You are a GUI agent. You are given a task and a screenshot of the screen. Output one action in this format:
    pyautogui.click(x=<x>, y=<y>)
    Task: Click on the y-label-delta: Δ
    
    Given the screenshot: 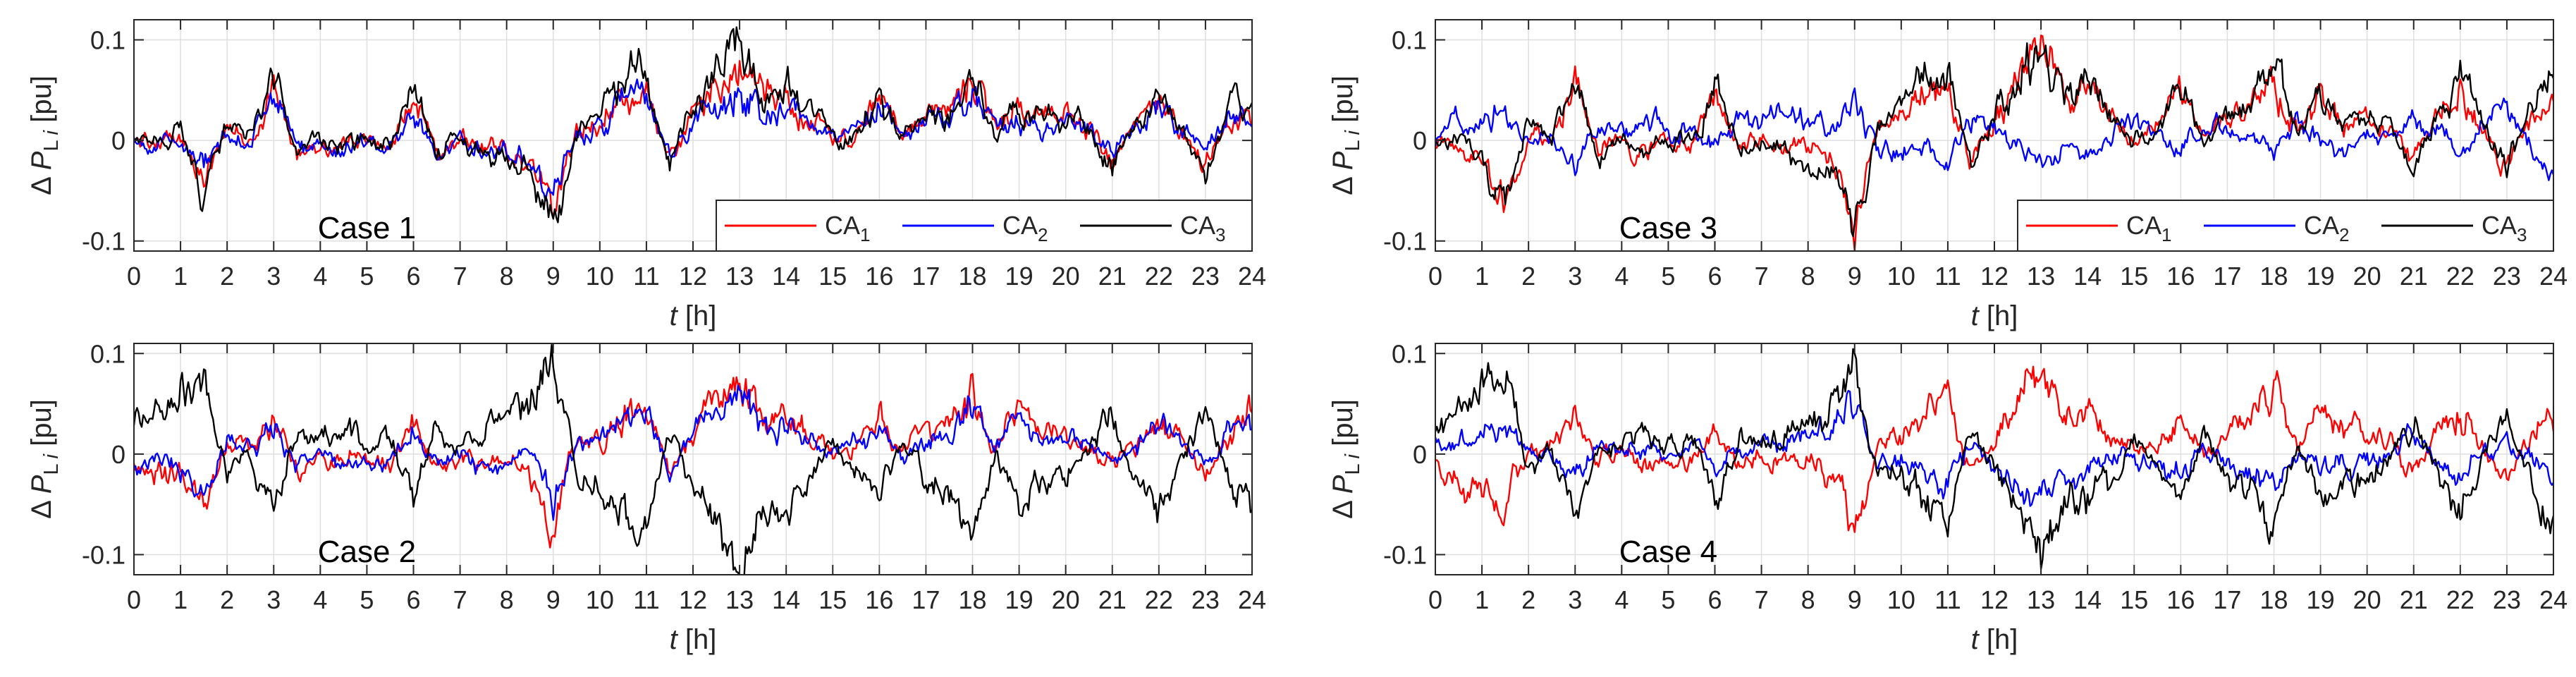 What is the action you would take?
    pyautogui.click(x=41, y=506)
    